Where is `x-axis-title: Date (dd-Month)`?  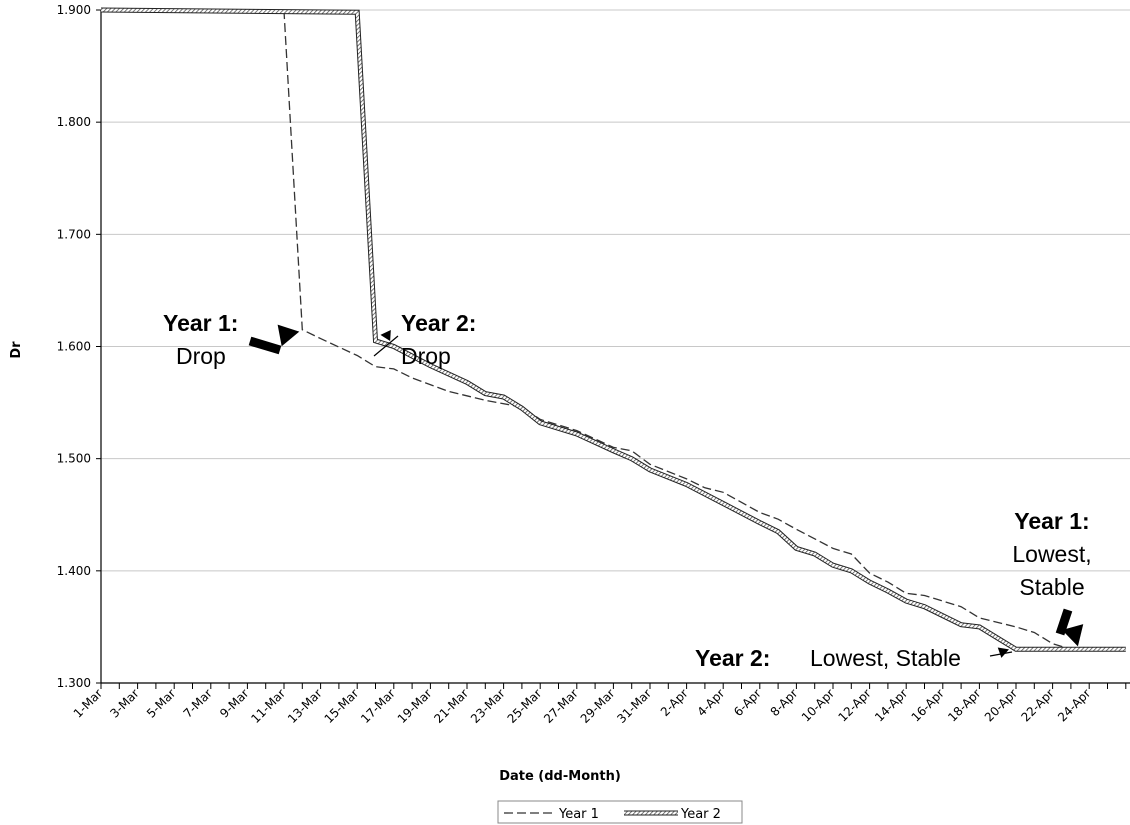 x-axis-title: Date (dd-Month) is located at coordinates (560, 776).